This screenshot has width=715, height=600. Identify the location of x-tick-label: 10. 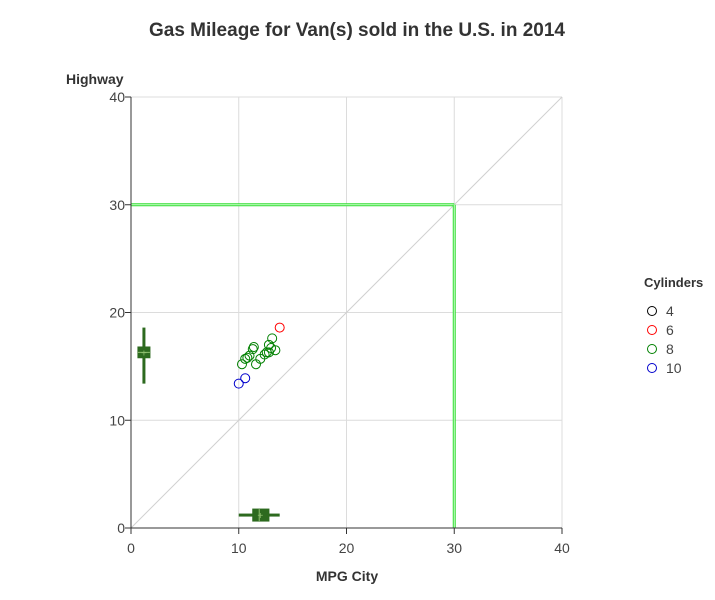
(239, 548).